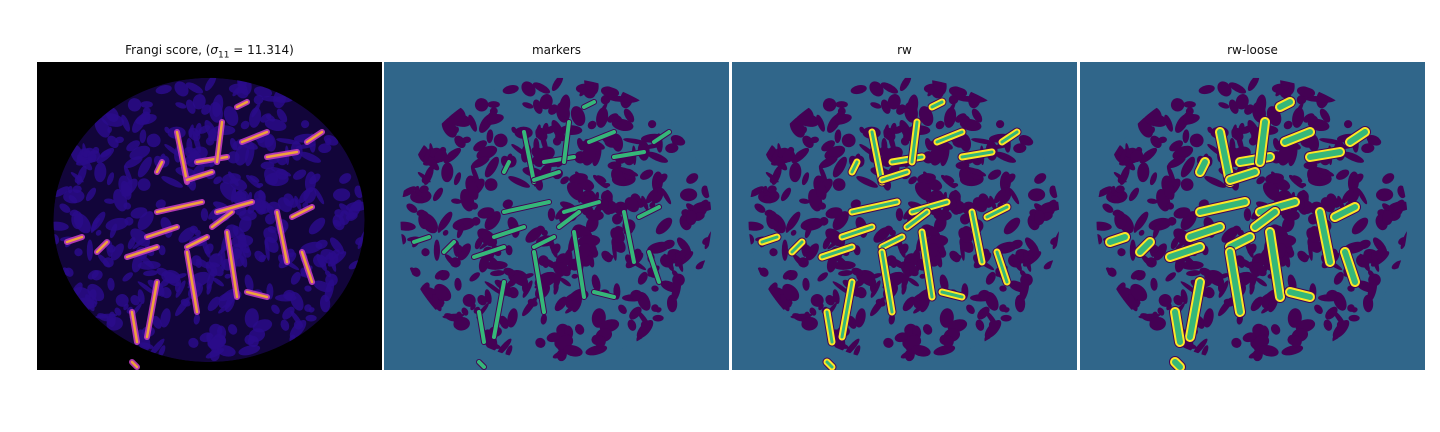  I want to click on panel-title-rw: rw, so click(904, 50).